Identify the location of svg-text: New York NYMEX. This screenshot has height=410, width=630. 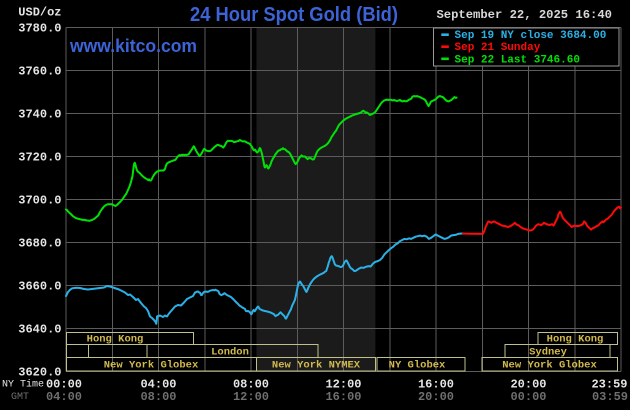
(316, 366).